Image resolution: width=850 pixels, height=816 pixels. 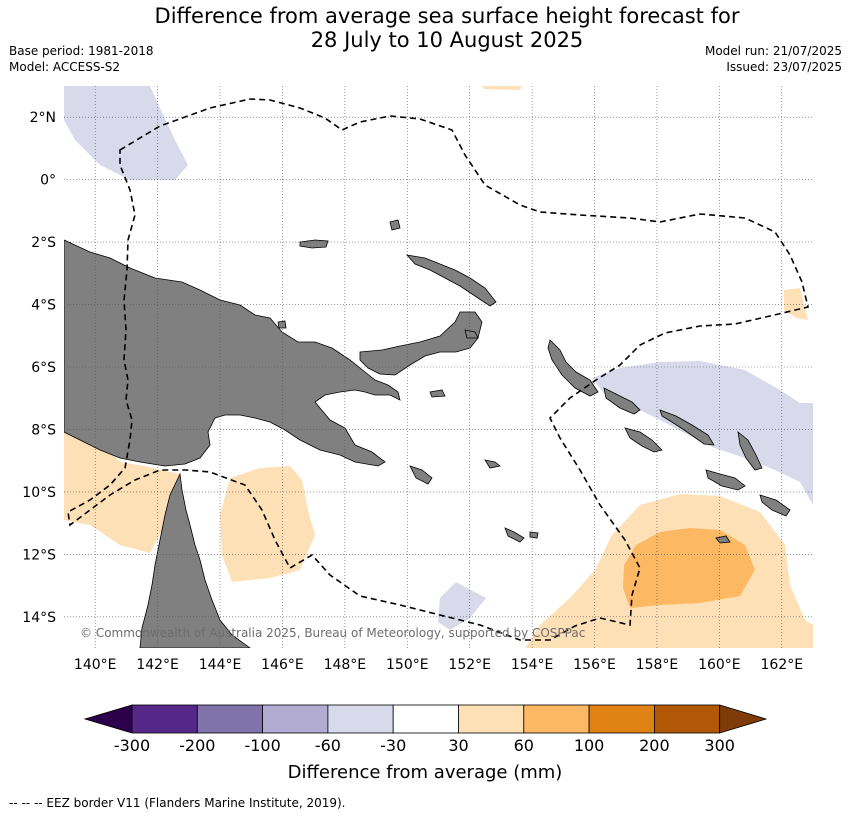 What do you see at coordinates (157, 665) in the screenshot?
I see `longitude-tick-label: 142°E` at bounding box center [157, 665].